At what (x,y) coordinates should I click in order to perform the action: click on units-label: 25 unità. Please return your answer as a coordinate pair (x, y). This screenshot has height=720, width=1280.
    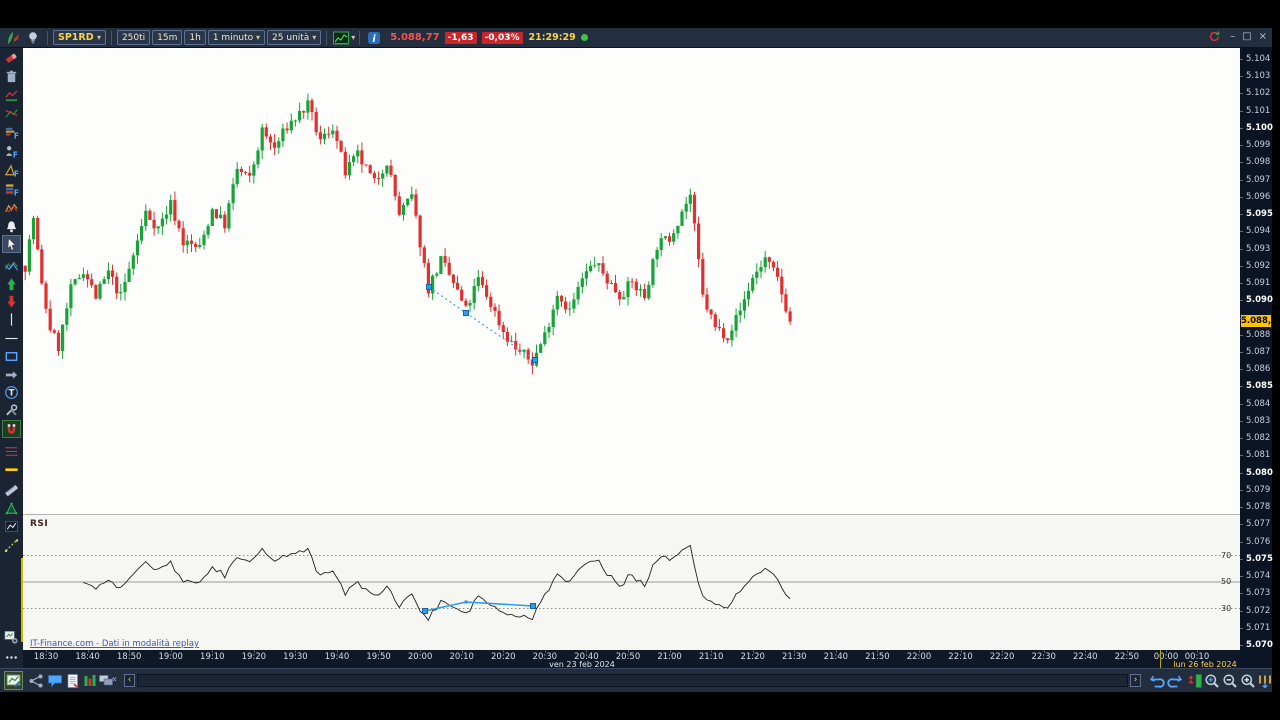
    Looking at the image, I should click on (291, 37).